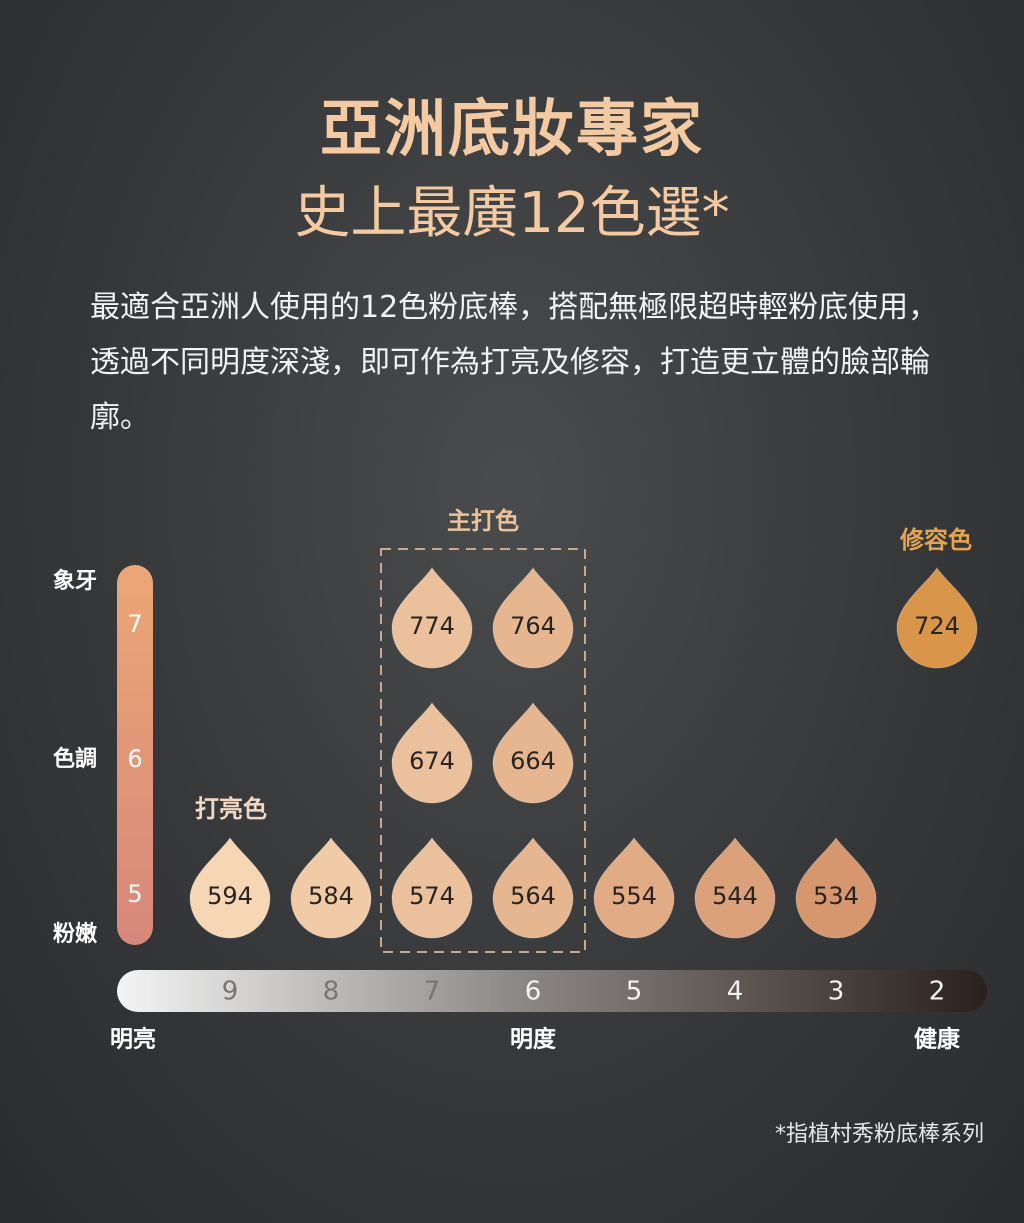 This screenshot has width=1024, height=1223. What do you see at coordinates (935, 540) in the screenshot?
I see `contour-label: 修容色` at bounding box center [935, 540].